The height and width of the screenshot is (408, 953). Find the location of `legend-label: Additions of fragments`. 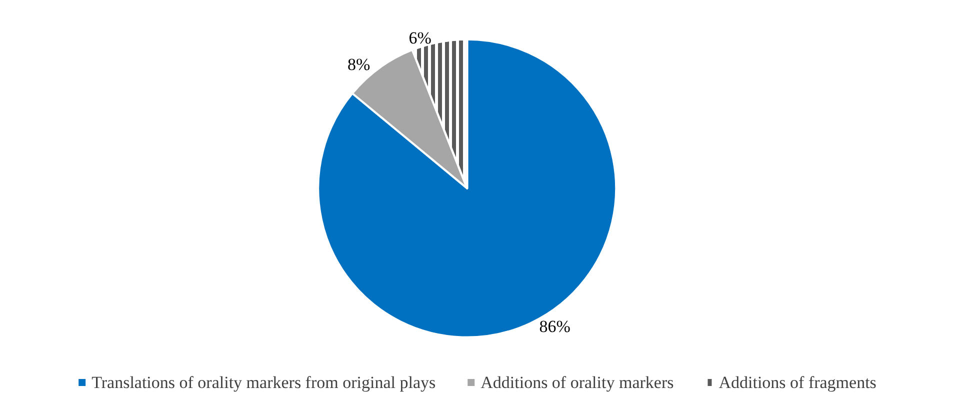

legend-label: Additions of fragments is located at coordinates (797, 382).